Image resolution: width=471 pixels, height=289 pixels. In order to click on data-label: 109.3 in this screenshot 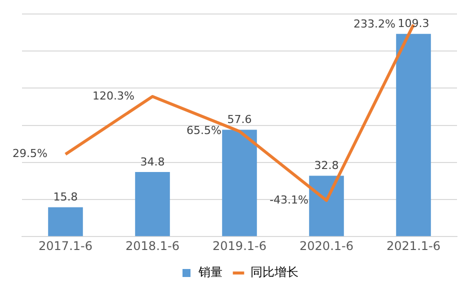, I will do `click(414, 23)`.